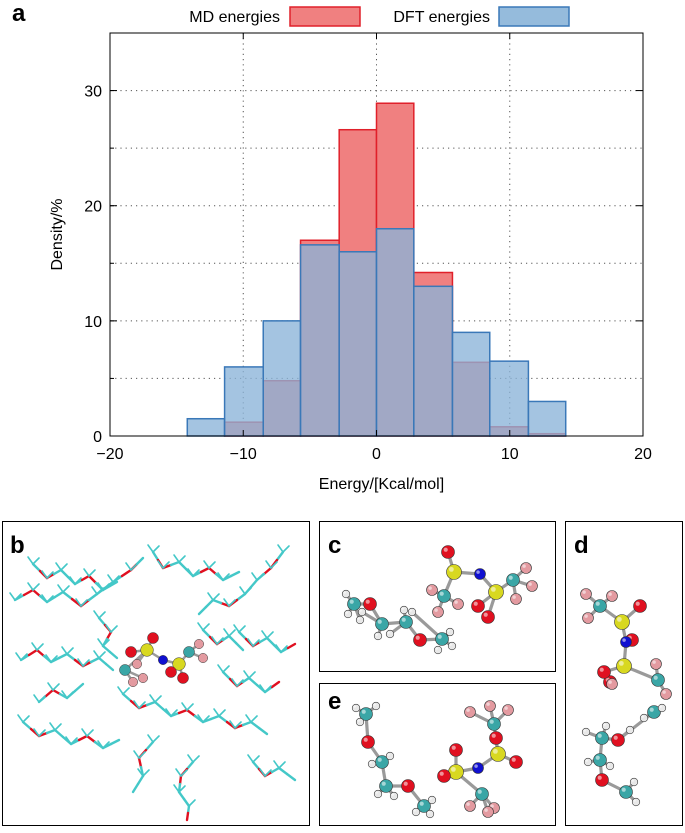 Image resolution: width=685 pixels, height=833 pixels. Describe the element at coordinates (17, 545) in the screenshot. I see `panel-b-letter: b` at that location.